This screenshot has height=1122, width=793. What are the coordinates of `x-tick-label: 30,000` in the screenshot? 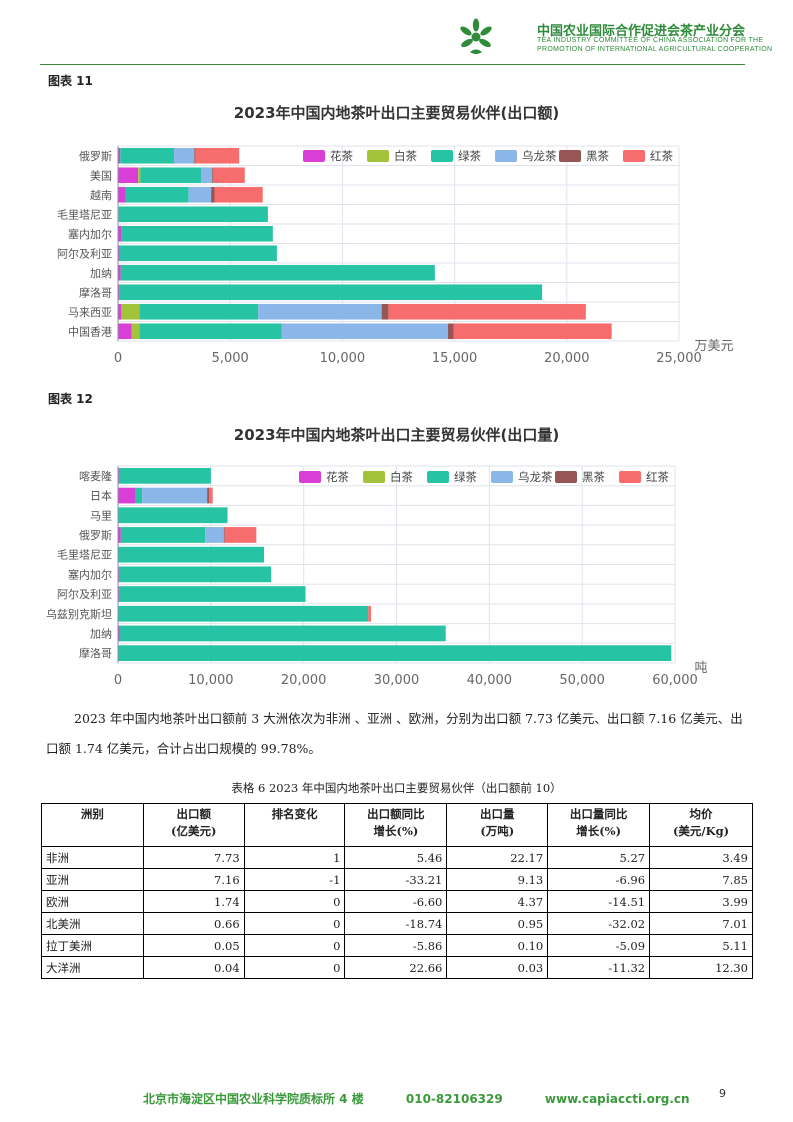 It's located at (397, 680).